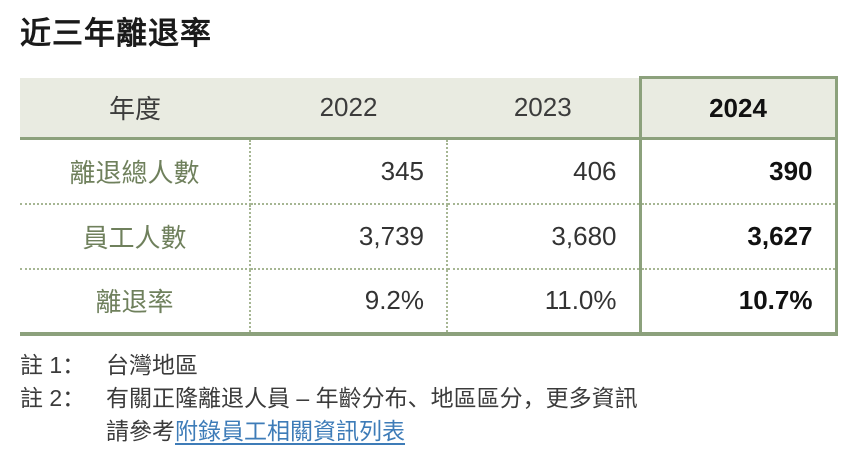  What do you see at coordinates (428, 365) in the screenshot?
I see `footnote-1: 註 1： 台灣地區` at bounding box center [428, 365].